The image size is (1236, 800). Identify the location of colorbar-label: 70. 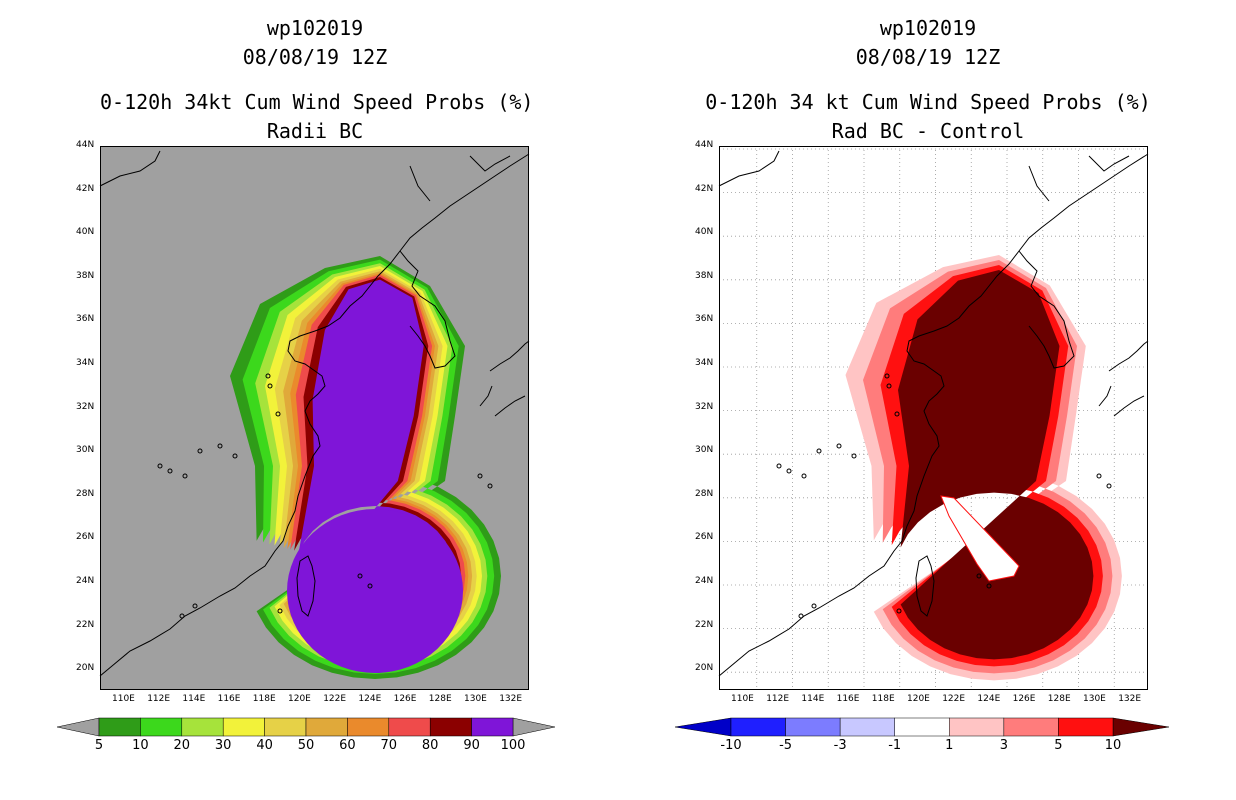
(389, 745).